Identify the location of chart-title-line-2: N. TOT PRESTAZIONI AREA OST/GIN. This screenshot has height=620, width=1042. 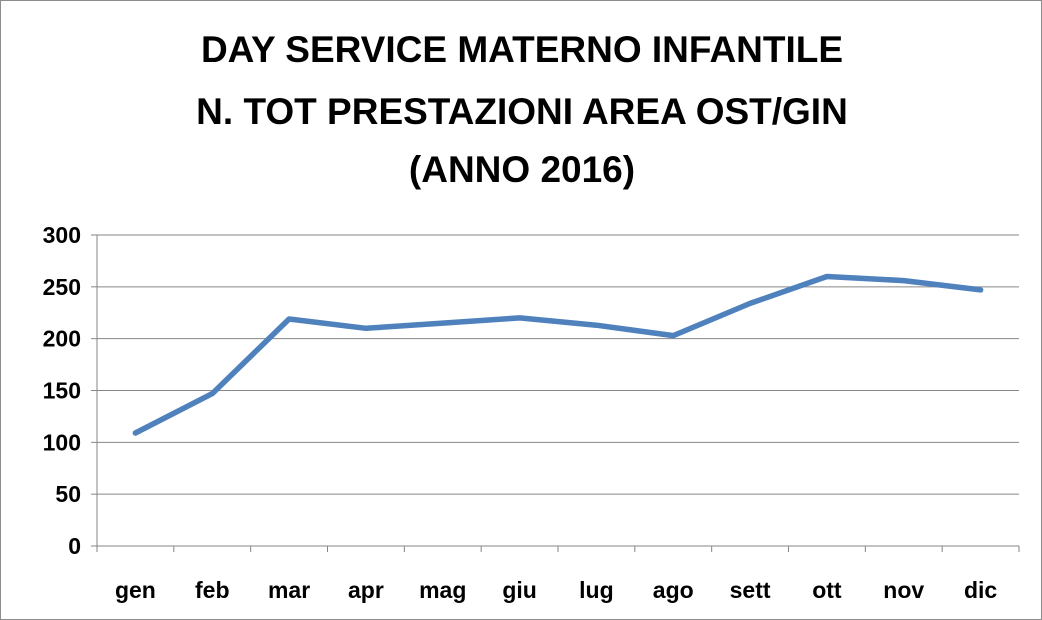
(522, 111).